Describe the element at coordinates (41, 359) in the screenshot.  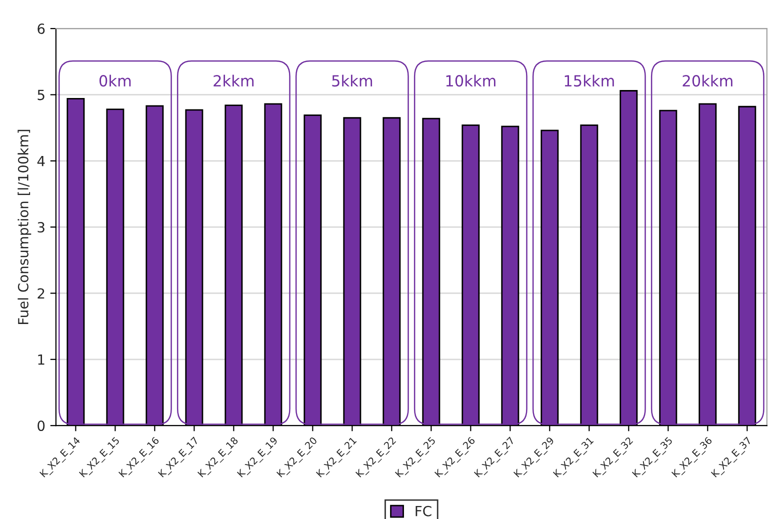
I see `y-tick-label: 1` at that location.